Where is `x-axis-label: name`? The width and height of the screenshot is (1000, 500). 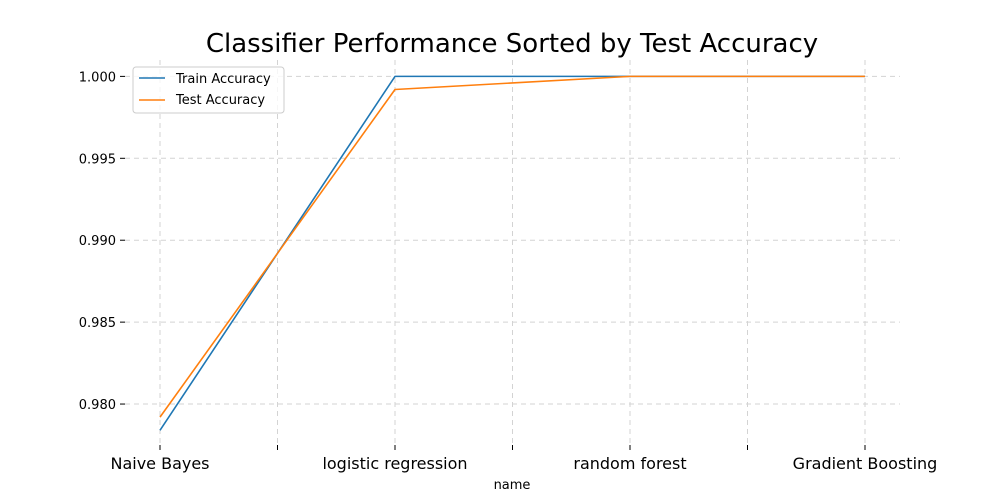 x-axis-label: name is located at coordinates (512, 485).